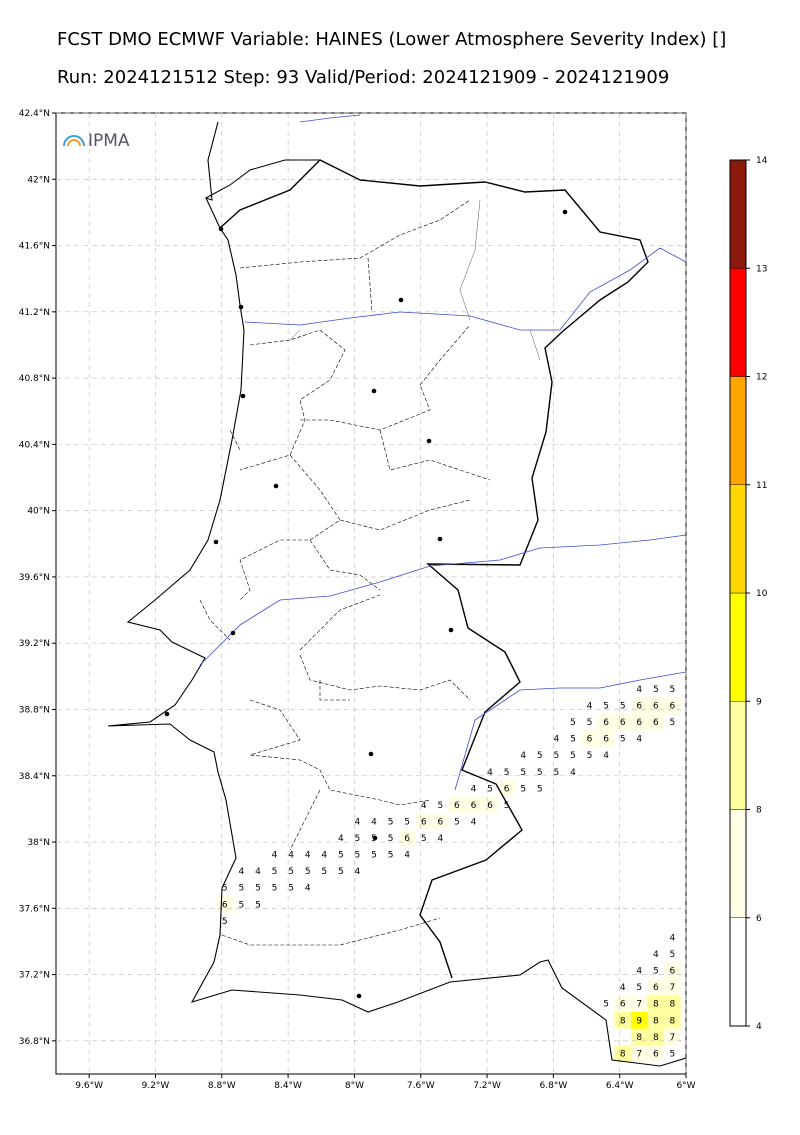  Describe the element at coordinates (38, 180) in the screenshot. I see `y-tick-label: 42°N` at that location.